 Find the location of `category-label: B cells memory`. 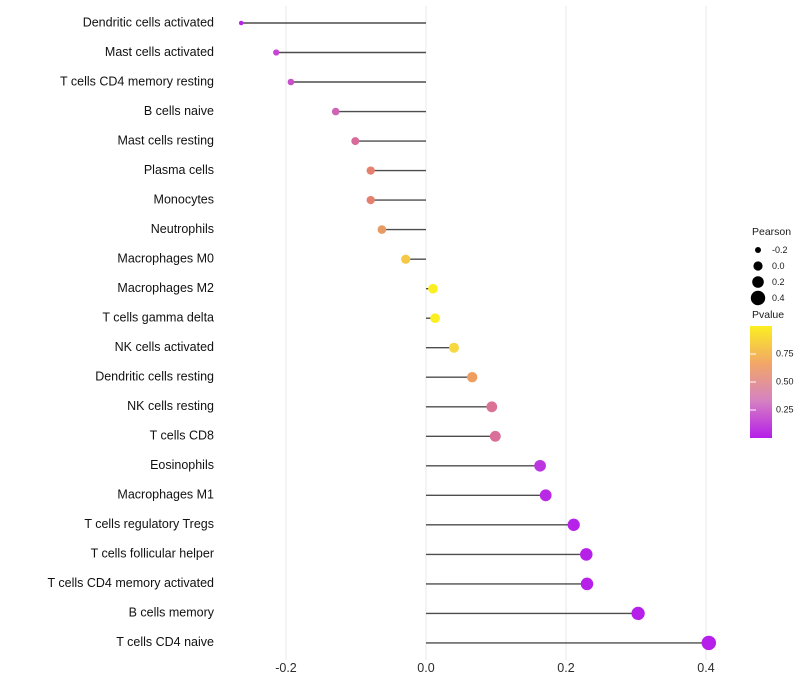

category-label: B cells memory is located at coordinates (172, 613).